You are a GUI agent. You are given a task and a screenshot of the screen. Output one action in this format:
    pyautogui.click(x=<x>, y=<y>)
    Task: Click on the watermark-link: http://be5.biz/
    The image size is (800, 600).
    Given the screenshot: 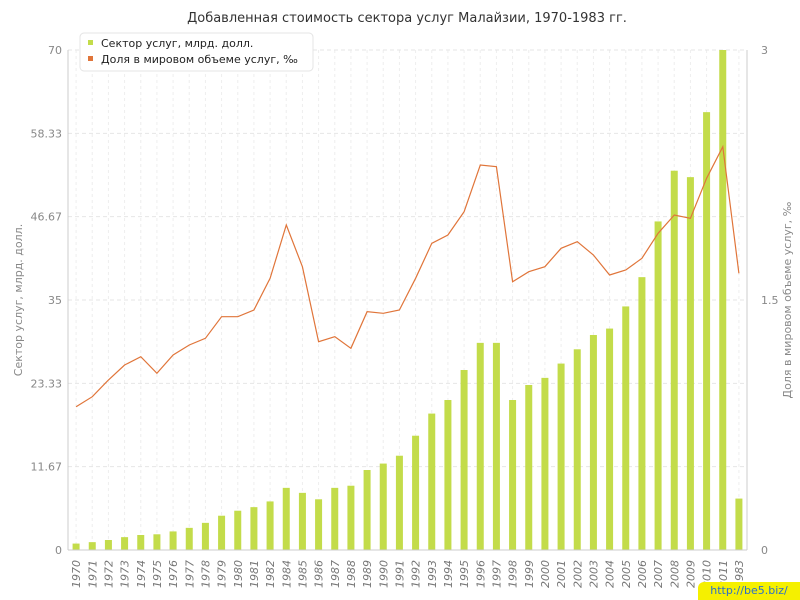 What is the action you would take?
    pyautogui.click(x=749, y=590)
    